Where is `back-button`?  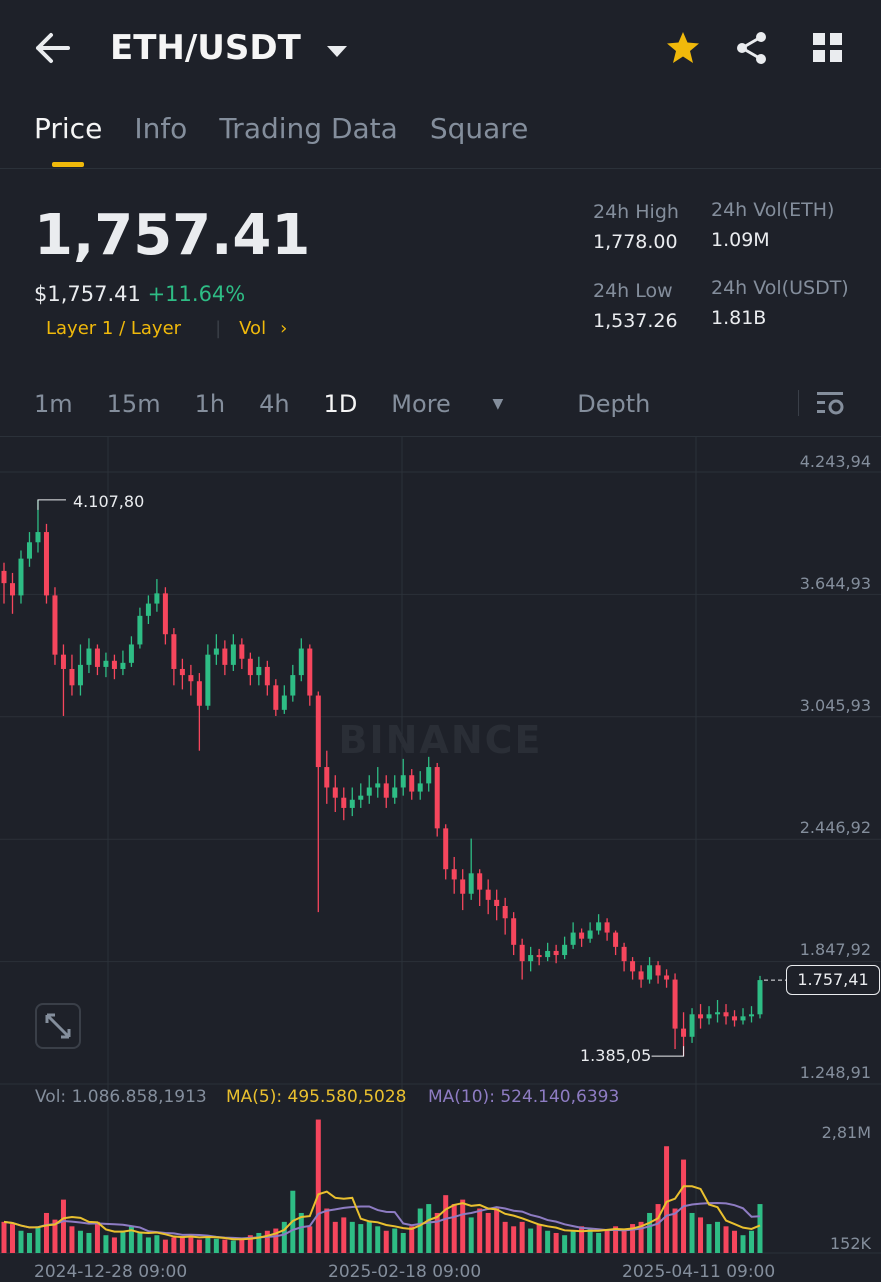
back-button is located at coordinates (53, 50).